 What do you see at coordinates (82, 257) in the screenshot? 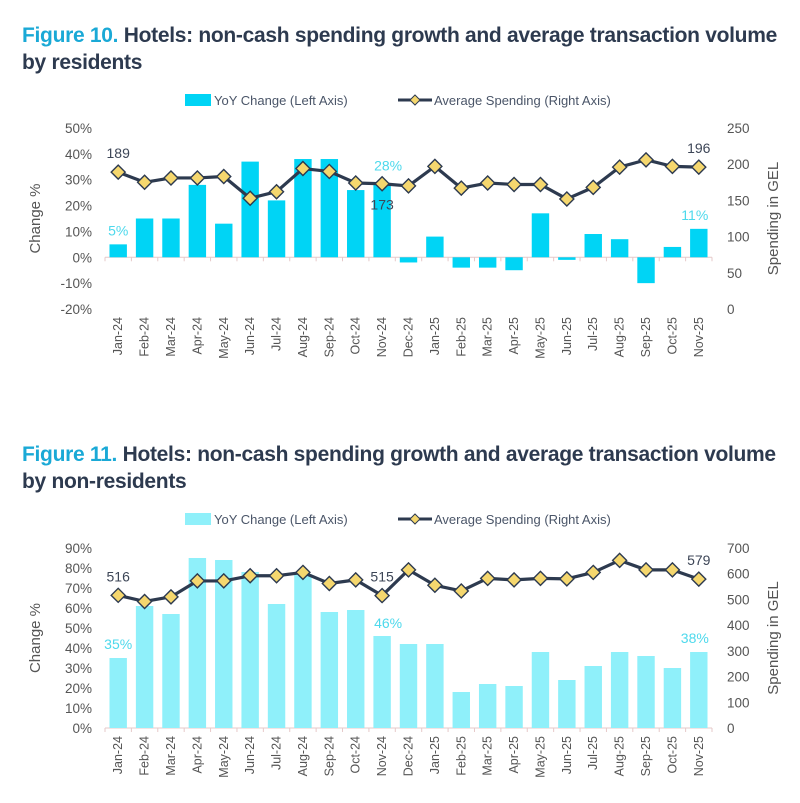
I see `y-left-tick-label: 0%` at bounding box center [82, 257].